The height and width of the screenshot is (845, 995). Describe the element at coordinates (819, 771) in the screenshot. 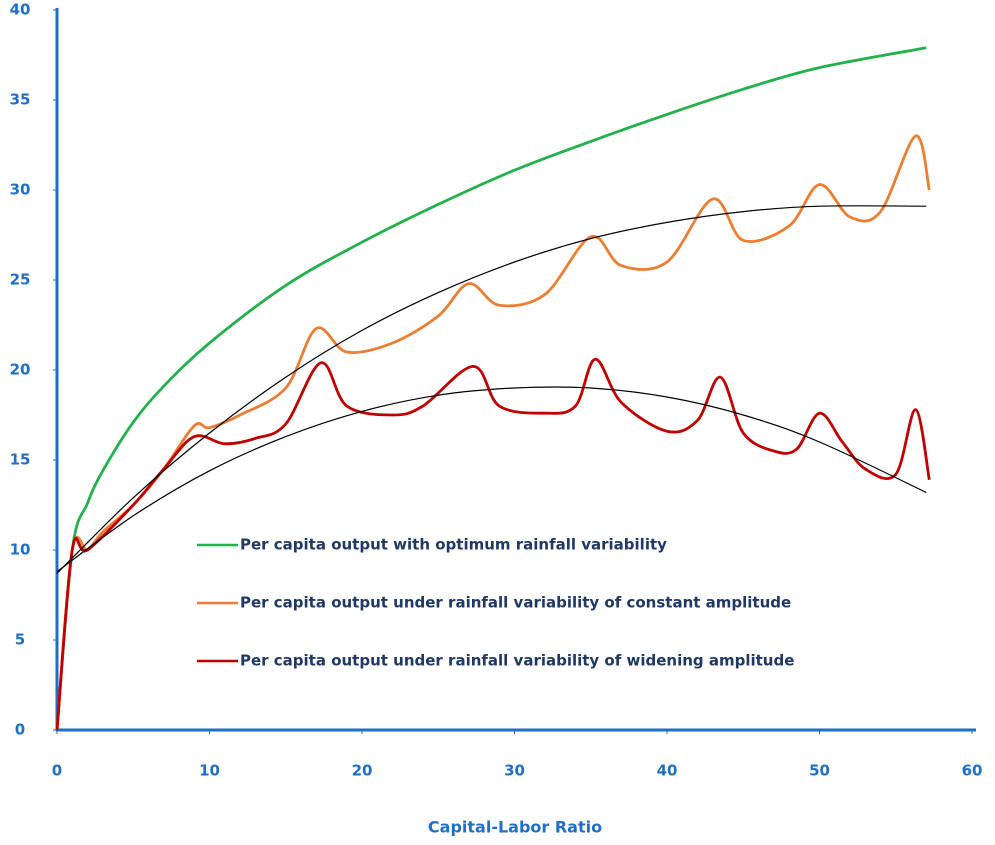

I see `x-tick-label: 50` at that location.